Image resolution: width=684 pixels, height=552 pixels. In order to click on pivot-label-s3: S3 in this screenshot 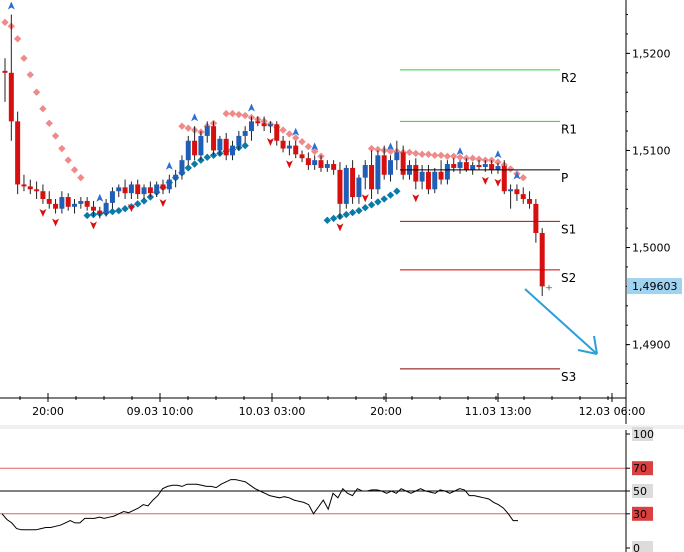, I will do `click(568, 377)`.